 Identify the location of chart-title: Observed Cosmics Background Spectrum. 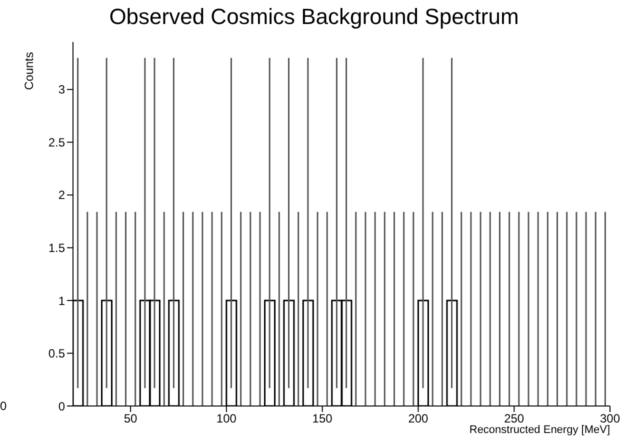
(314, 17).